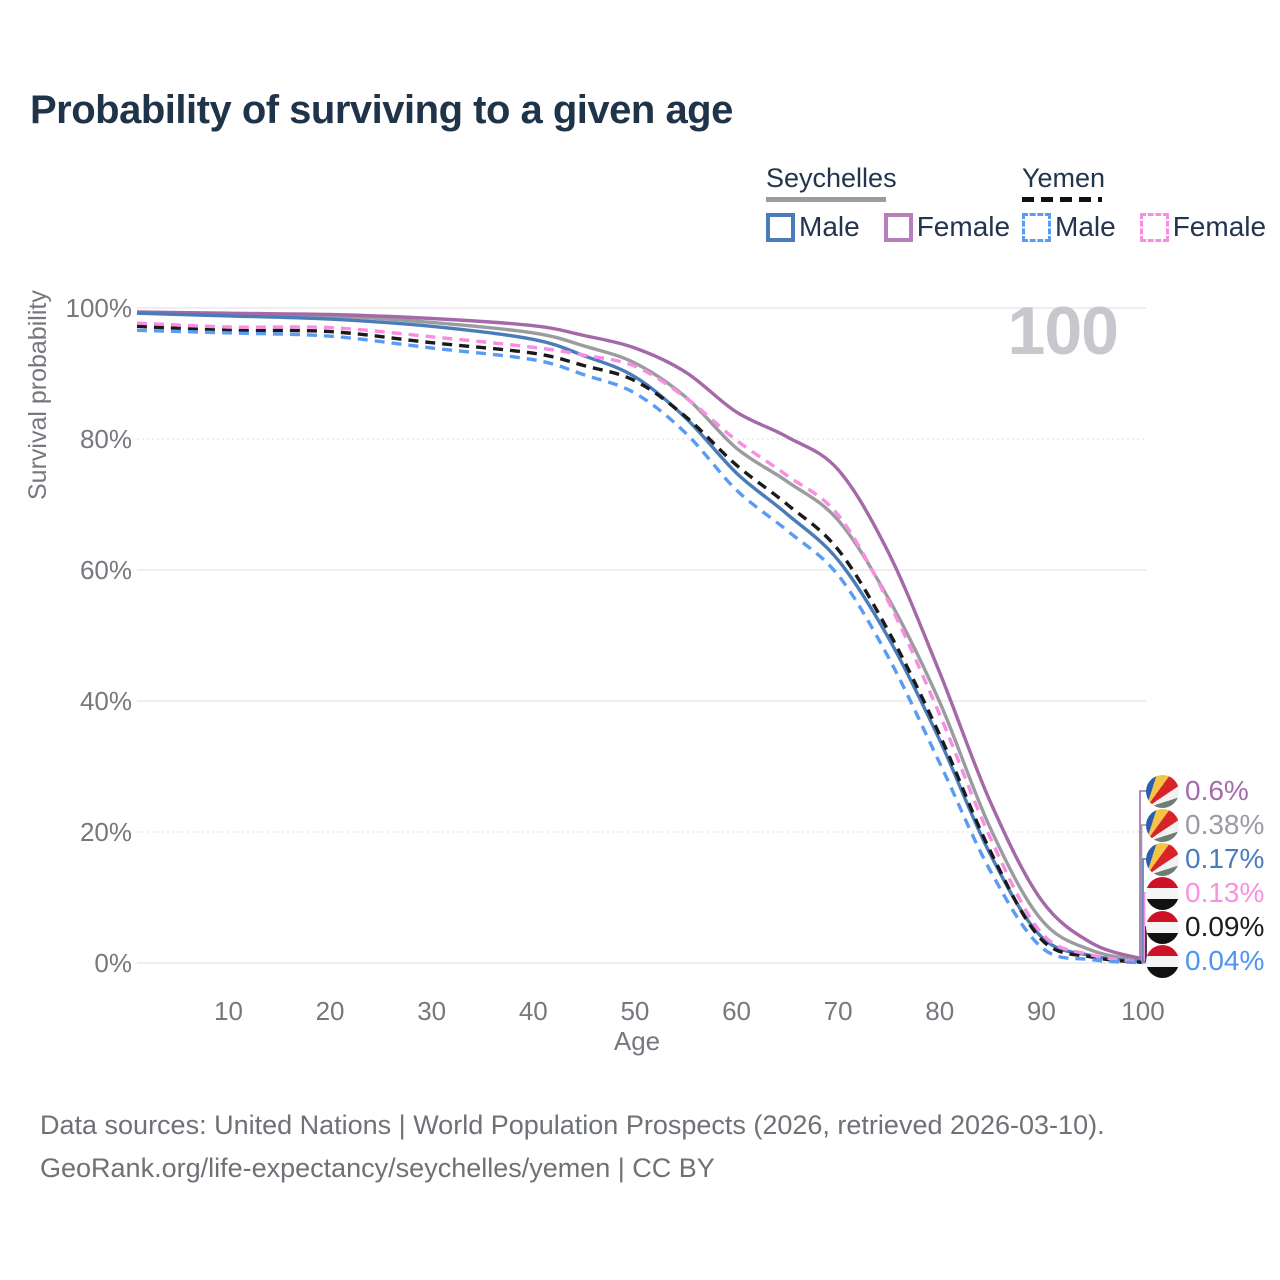  What do you see at coordinates (1225, 926) in the screenshot?
I see `end-value-label: 0.09%` at bounding box center [1225, 926].